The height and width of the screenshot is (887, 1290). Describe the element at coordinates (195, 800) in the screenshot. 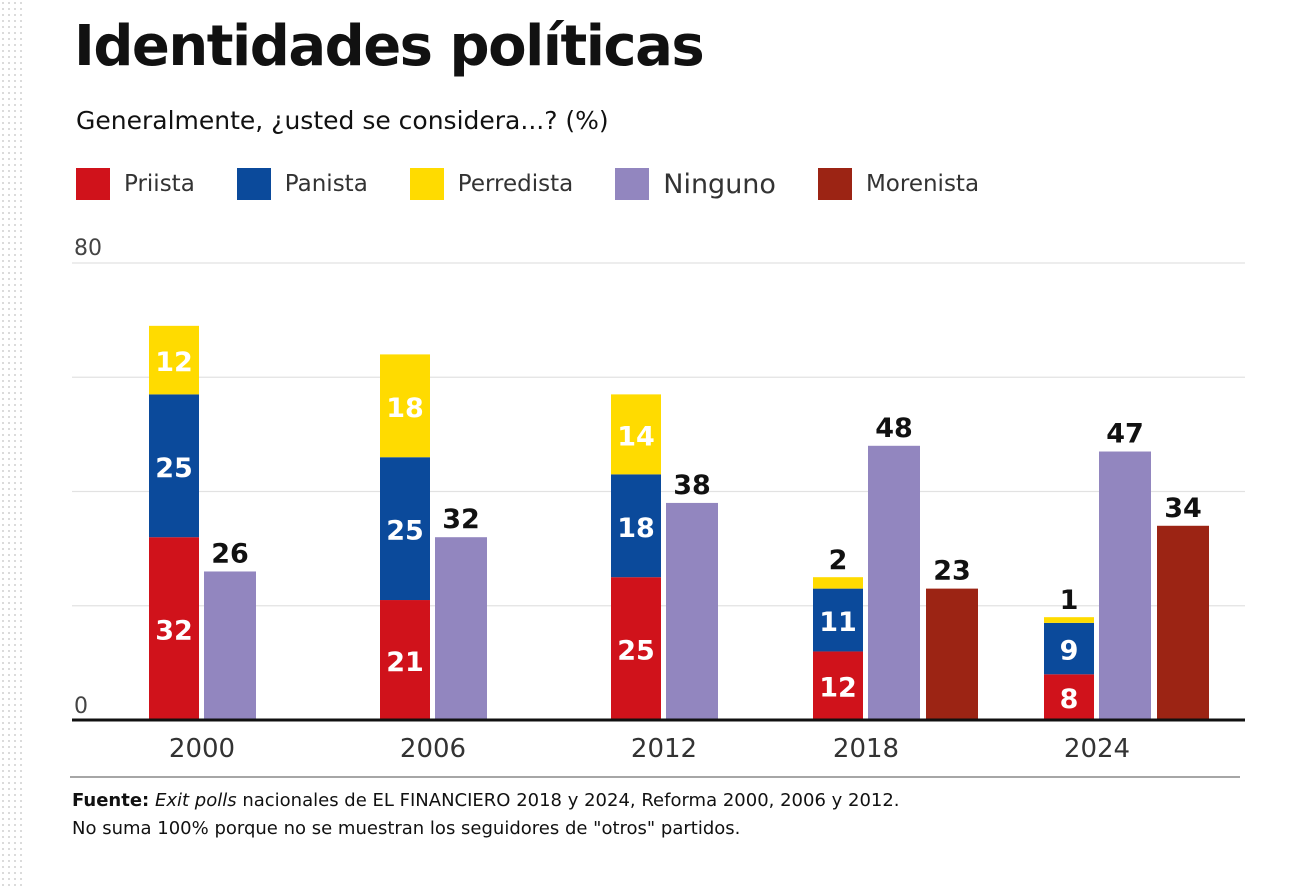

I see `source-italic: Exit polls` at that location.